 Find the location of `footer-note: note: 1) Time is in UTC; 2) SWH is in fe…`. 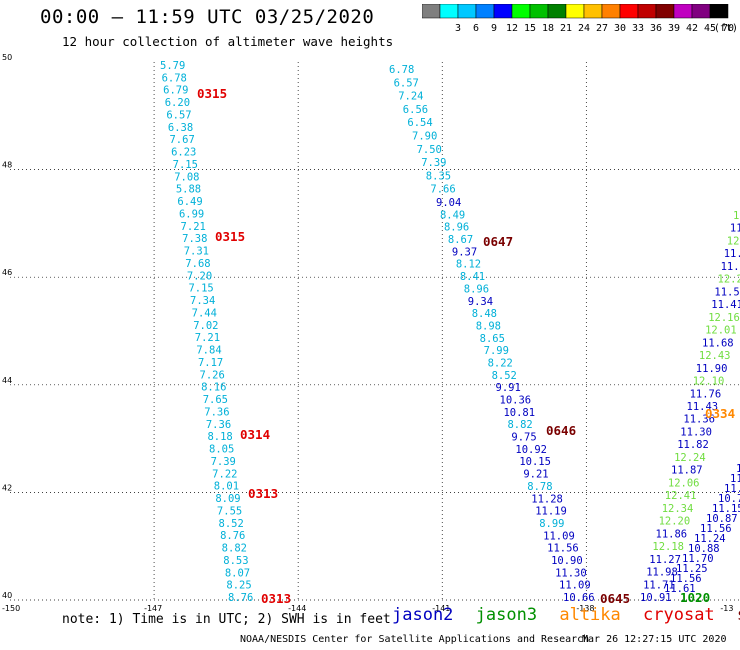

footer-note: note: 1) Time is in UTC; 2) SWH is in fe… is located at coordinates (226, 619).